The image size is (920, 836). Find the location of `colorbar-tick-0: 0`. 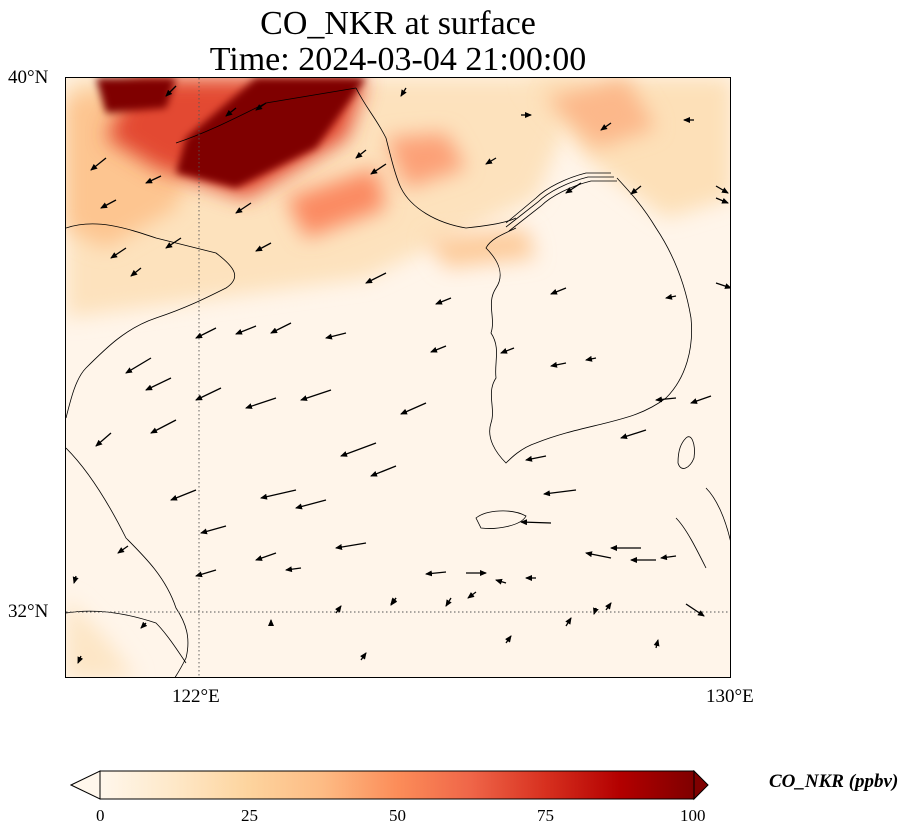

colorbar-tick-0: 0 is located at coordinates (100, 815).